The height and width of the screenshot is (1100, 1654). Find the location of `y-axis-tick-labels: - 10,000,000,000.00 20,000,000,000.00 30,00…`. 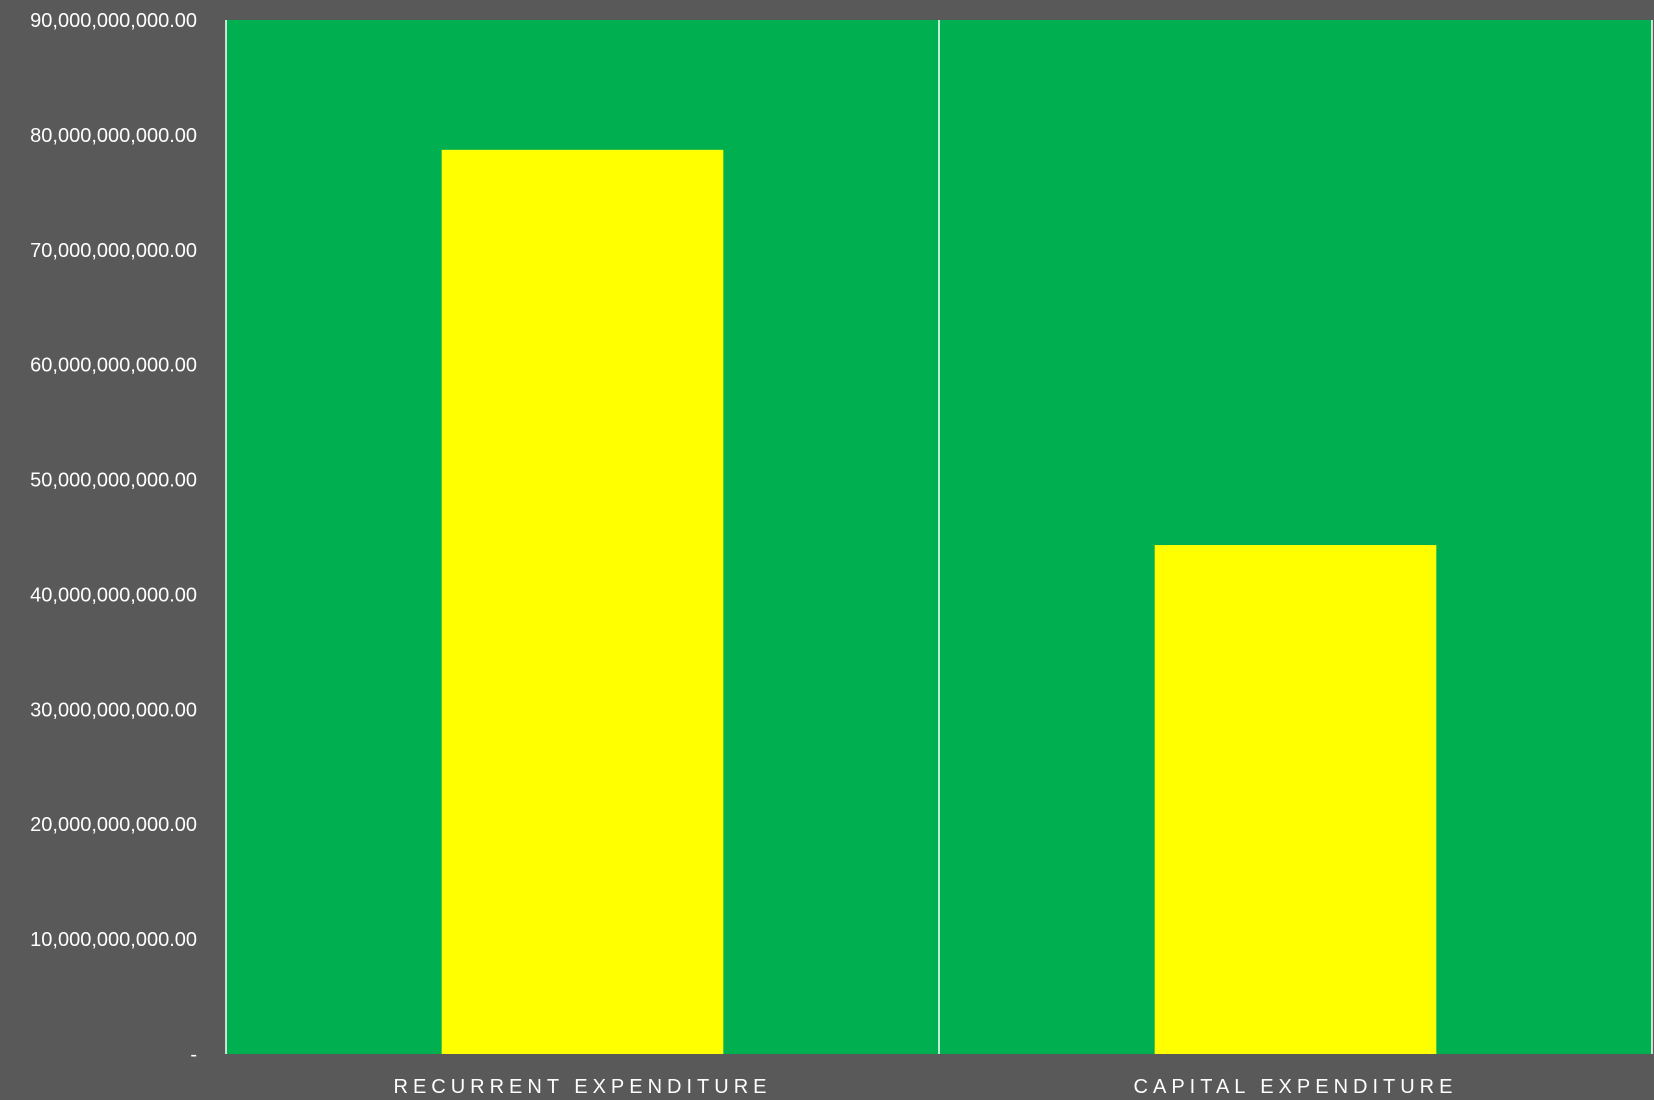

y-axis-tick-labels: - 10,000,000,000.00 20,000,000,000.00 30,00… is located at coordinates (113, 538).